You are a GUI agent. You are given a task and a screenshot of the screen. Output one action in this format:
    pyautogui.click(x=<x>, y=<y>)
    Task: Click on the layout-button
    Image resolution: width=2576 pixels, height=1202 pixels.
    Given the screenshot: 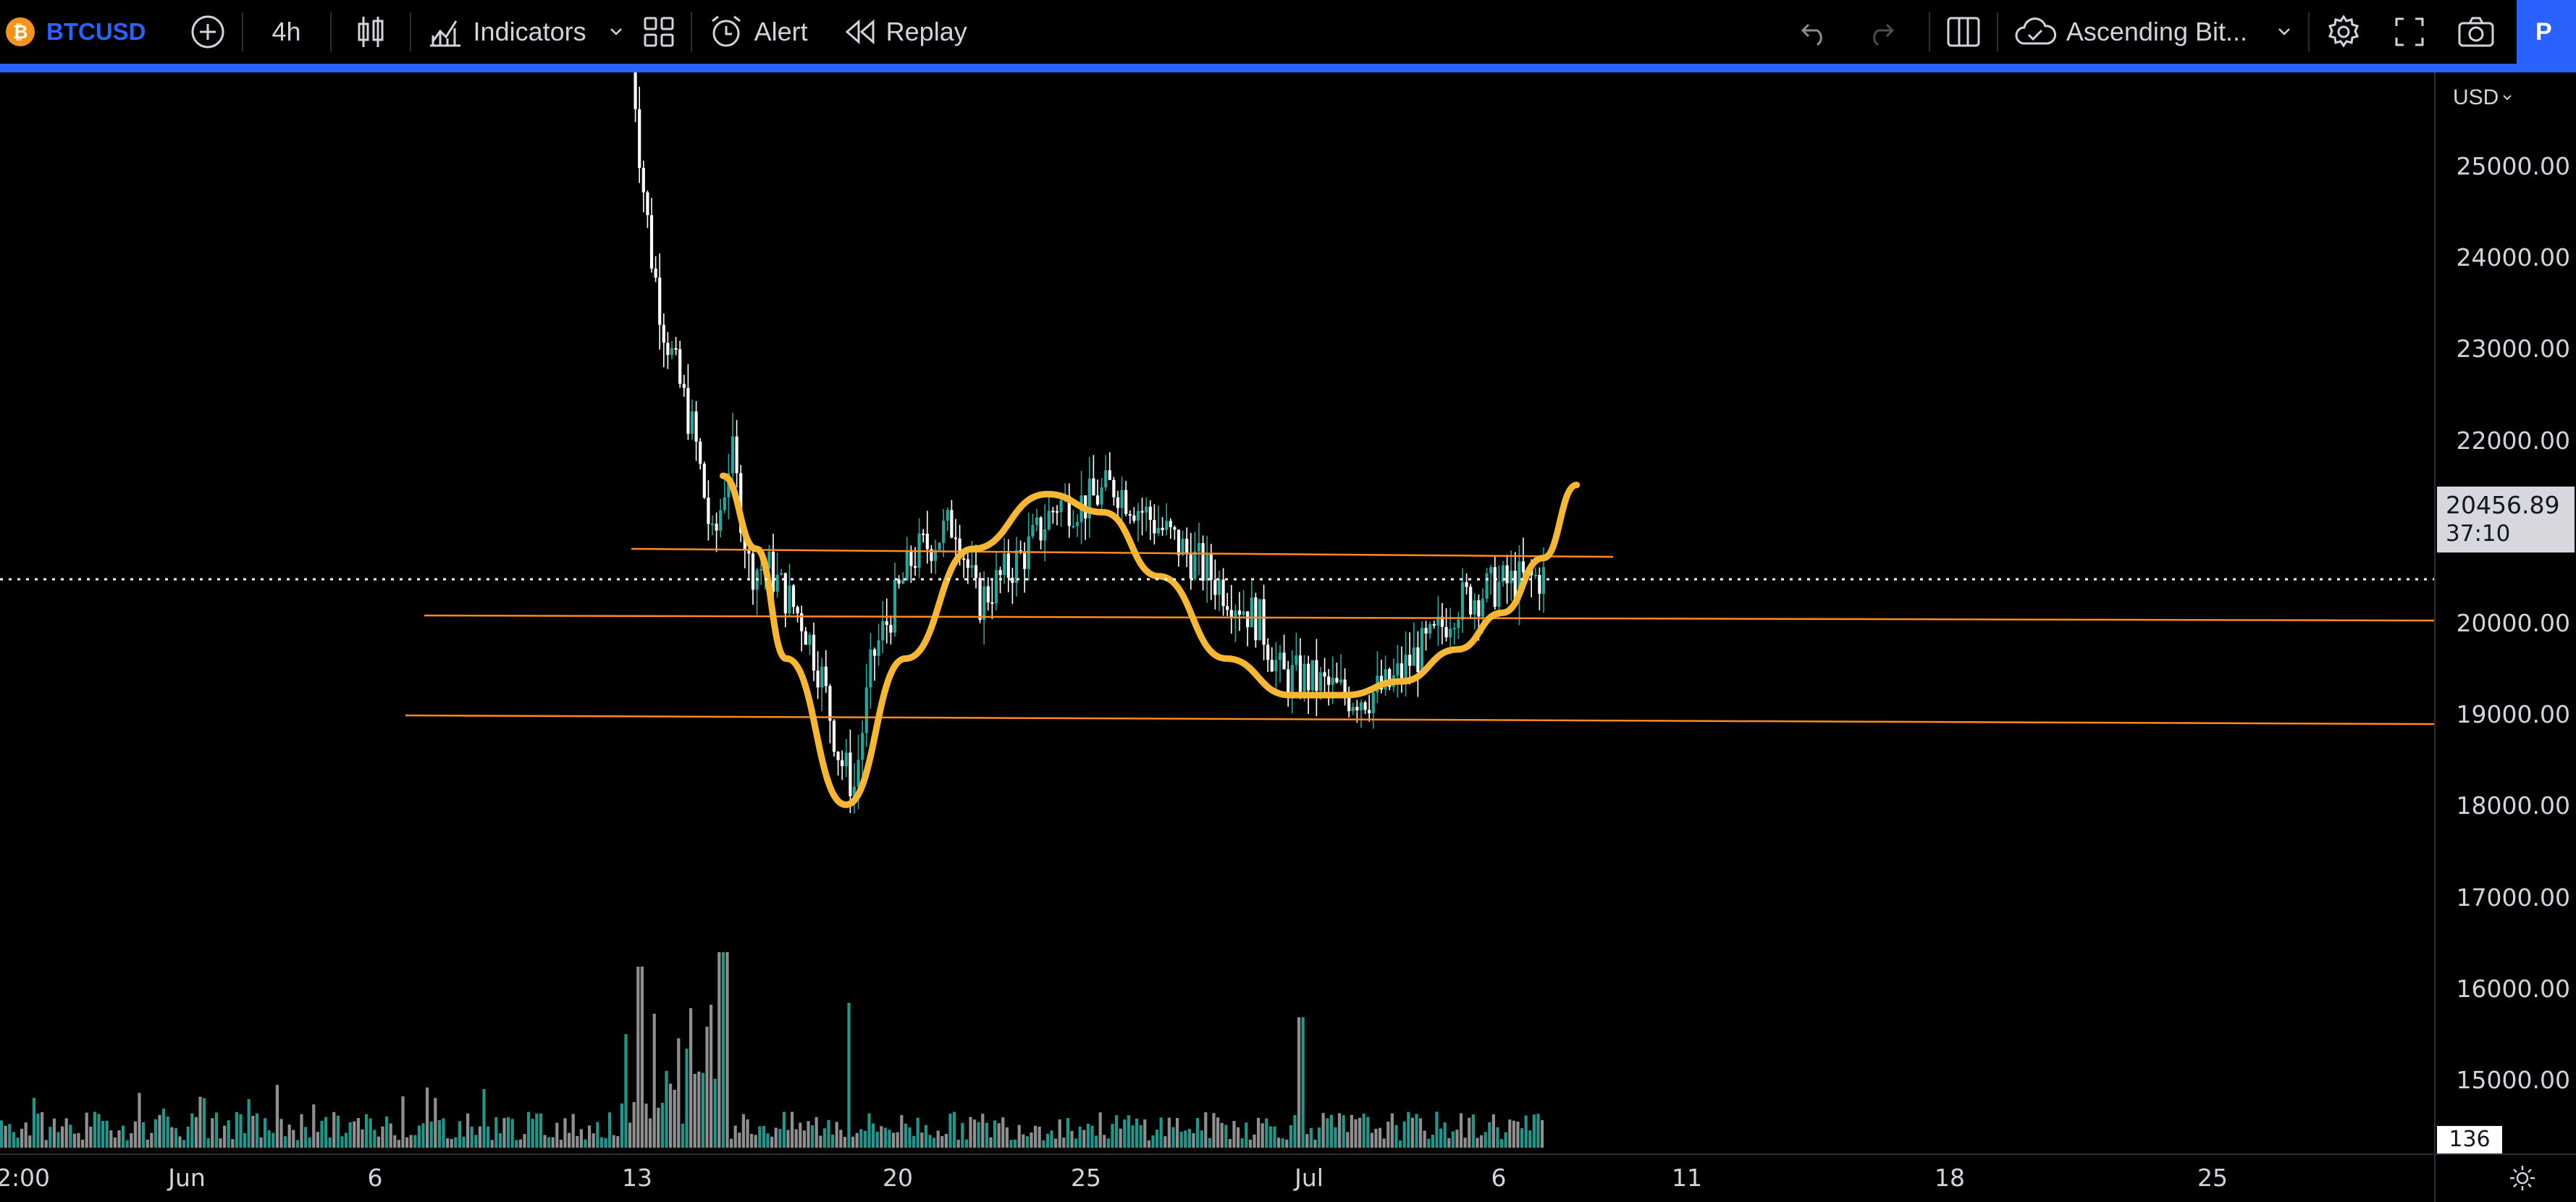 What is the action you would take?
    pyautogui.click(x=1963, y=32)
    